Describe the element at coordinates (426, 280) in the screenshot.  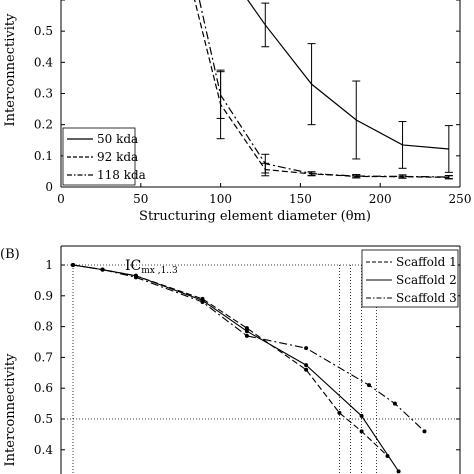
I see `panel-b-legend-label: Scaffold 2` at that location.